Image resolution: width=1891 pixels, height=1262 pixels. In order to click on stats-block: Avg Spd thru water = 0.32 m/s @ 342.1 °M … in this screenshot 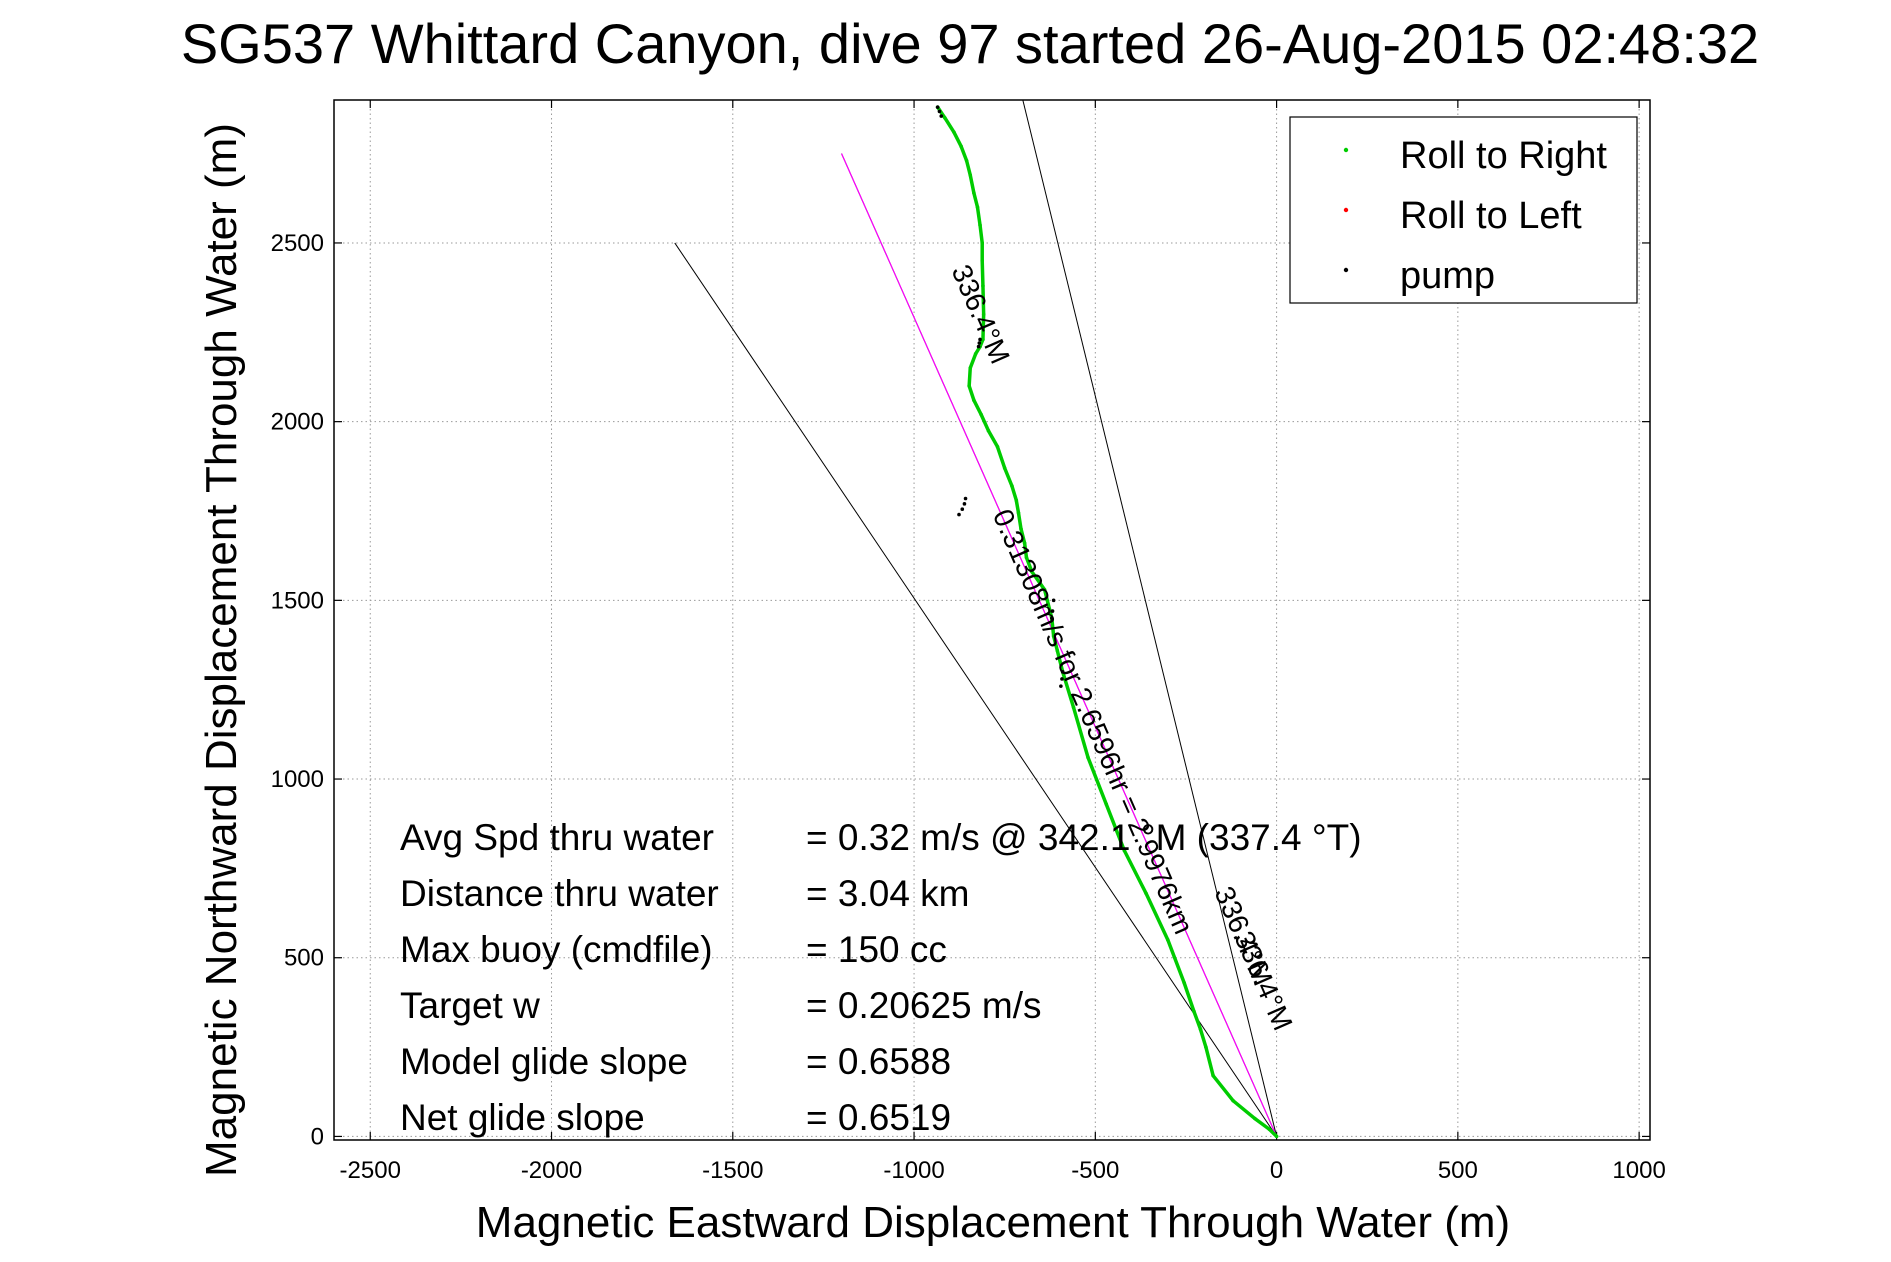, I will do `click(881, 977)`.